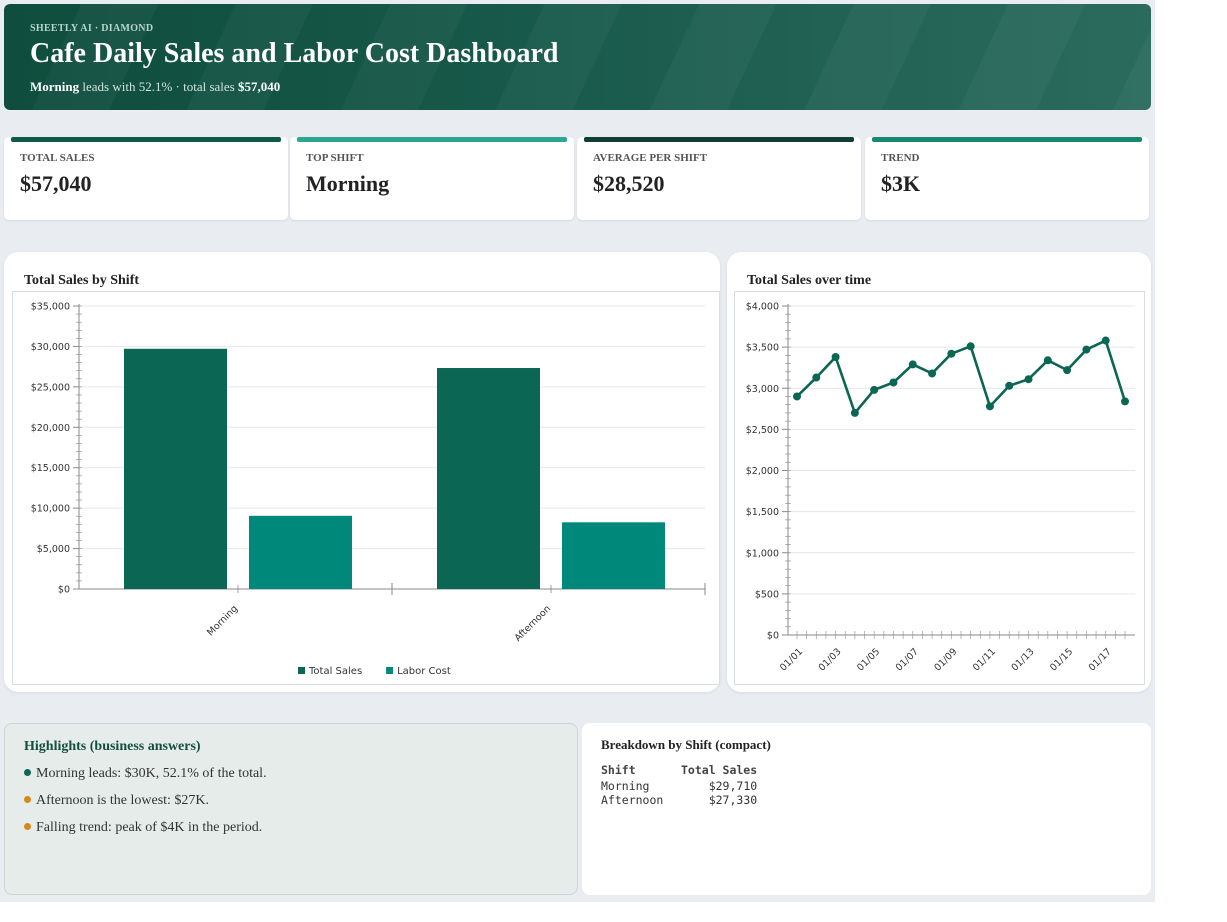  What do you see at coordinates (767, 594) in the screenshot?
I see `y-tick-label: $500` at bounding box center [767, 594].